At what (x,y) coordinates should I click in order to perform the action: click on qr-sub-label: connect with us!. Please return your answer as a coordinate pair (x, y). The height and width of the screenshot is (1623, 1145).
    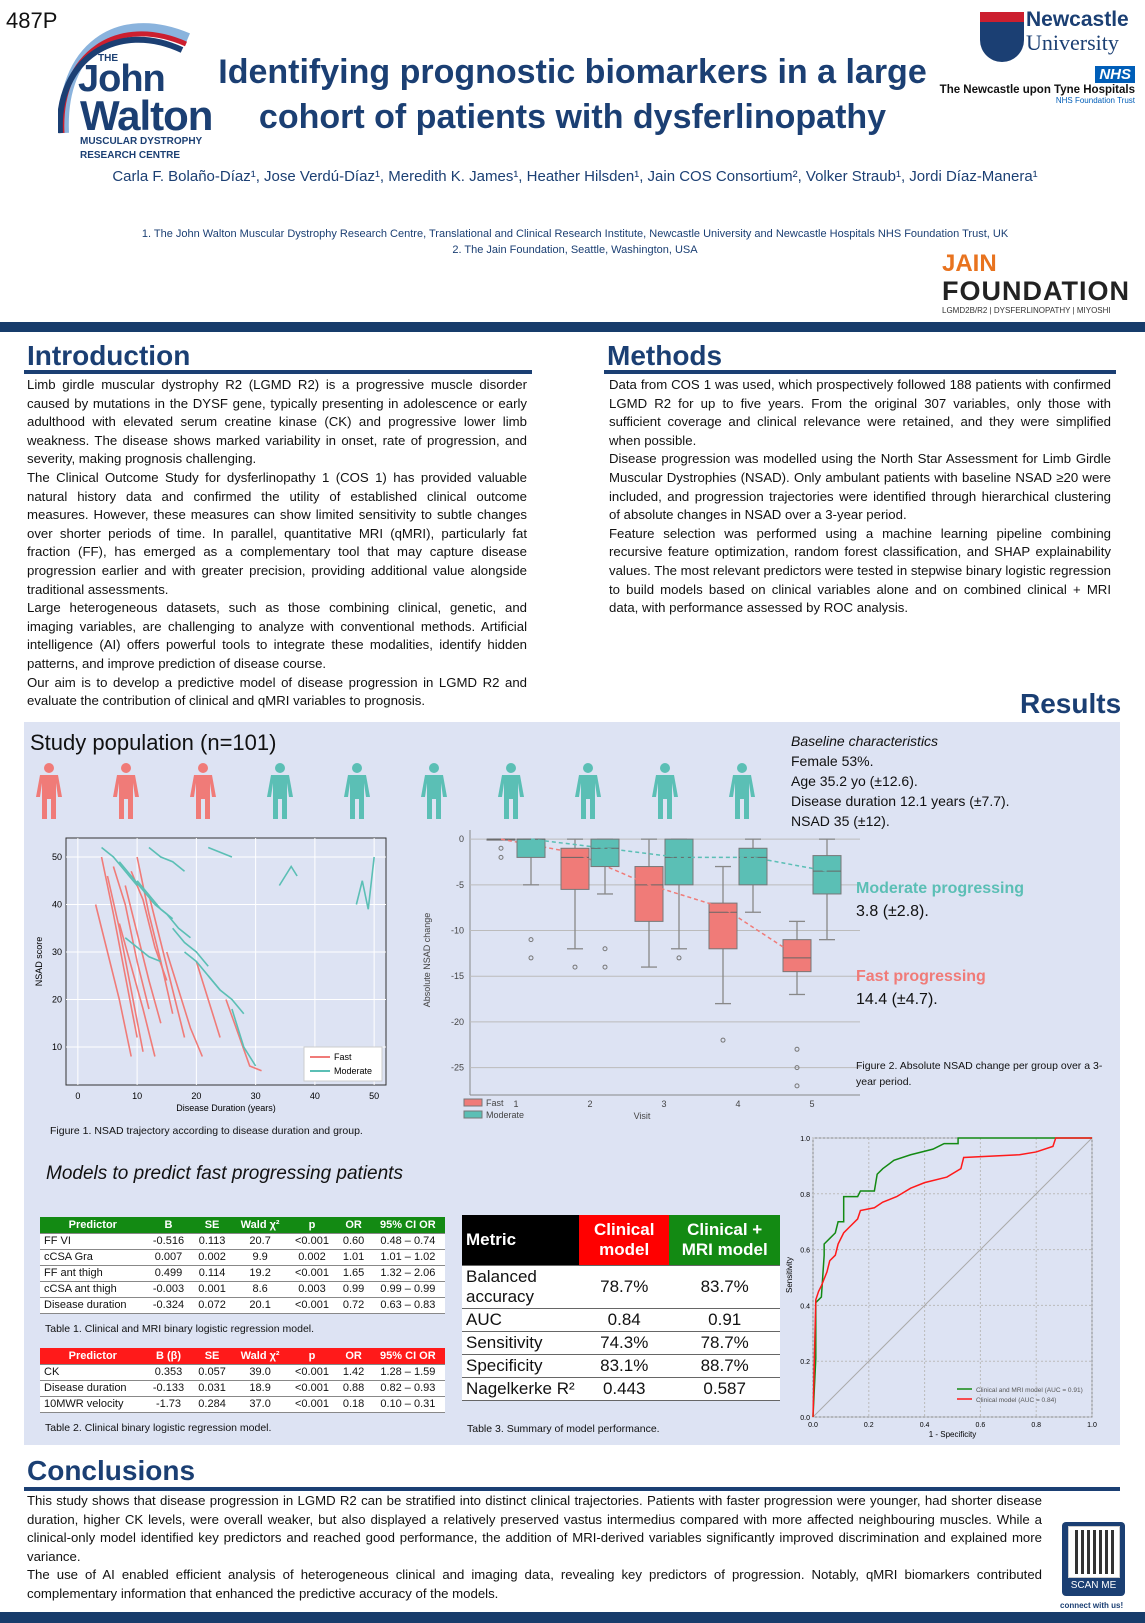
    Looking at the image, I should click on (1092, 1605).